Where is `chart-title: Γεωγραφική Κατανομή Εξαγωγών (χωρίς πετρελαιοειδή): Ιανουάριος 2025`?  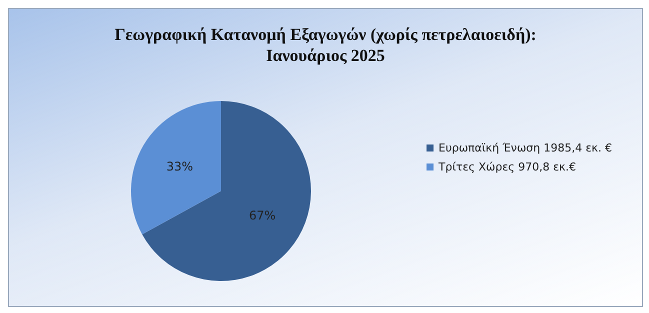
chart-title: Γεωγραφική Κατανομή Εξαγωγών (χωρίς πετρελαιοειδή): Ιανουάριος 2025 is located at coordinates (325, 45).